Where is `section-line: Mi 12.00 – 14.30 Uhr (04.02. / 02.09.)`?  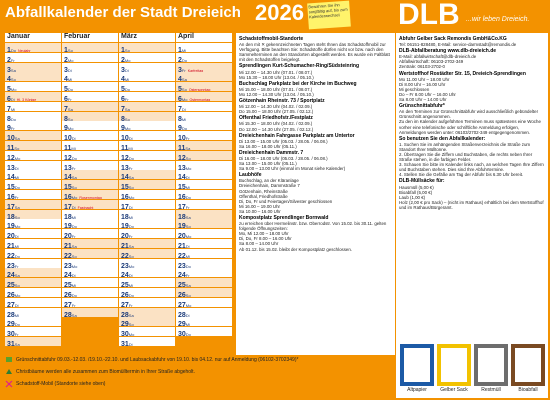 section-line: Mi 12.00 – 14.30 Uhr (04.02. / 02.09.) is located at coordinates (276, 107).